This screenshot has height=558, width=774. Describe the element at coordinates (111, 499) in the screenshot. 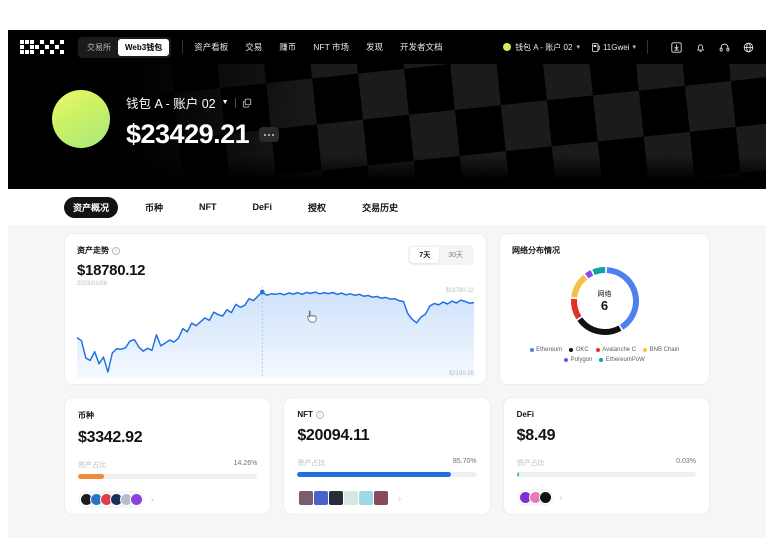

I see `token-icon-stack` at that location.